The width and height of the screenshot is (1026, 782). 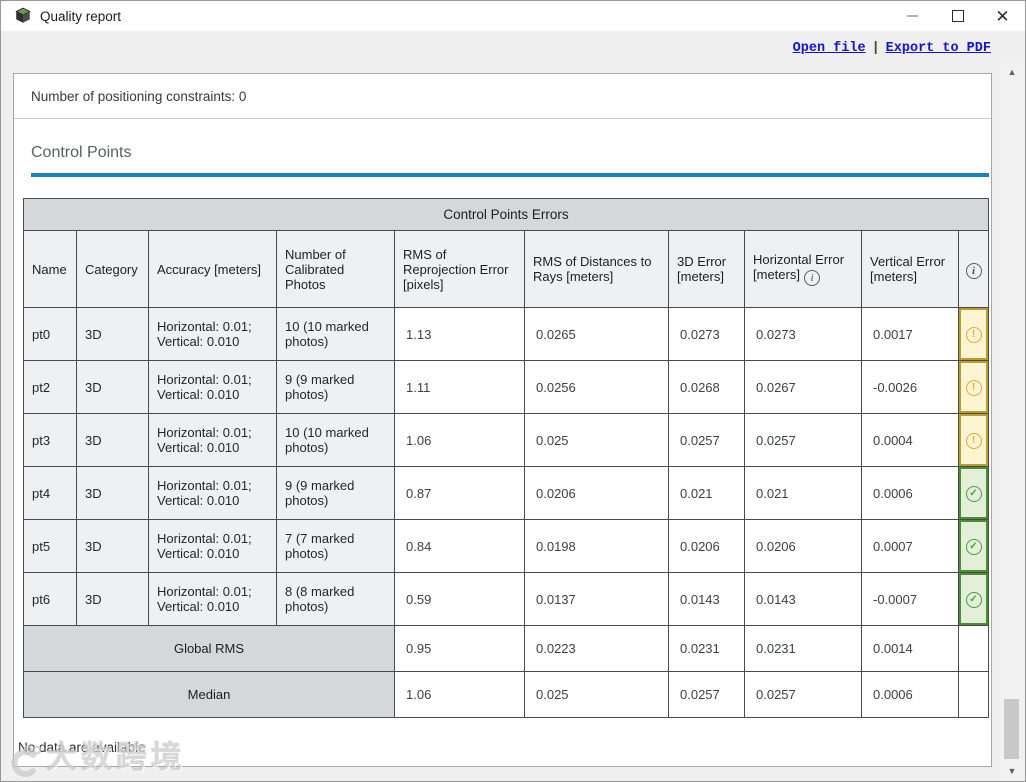 I want to click on cell-error_horizontal: 0.021, so click(x=803, y=493).